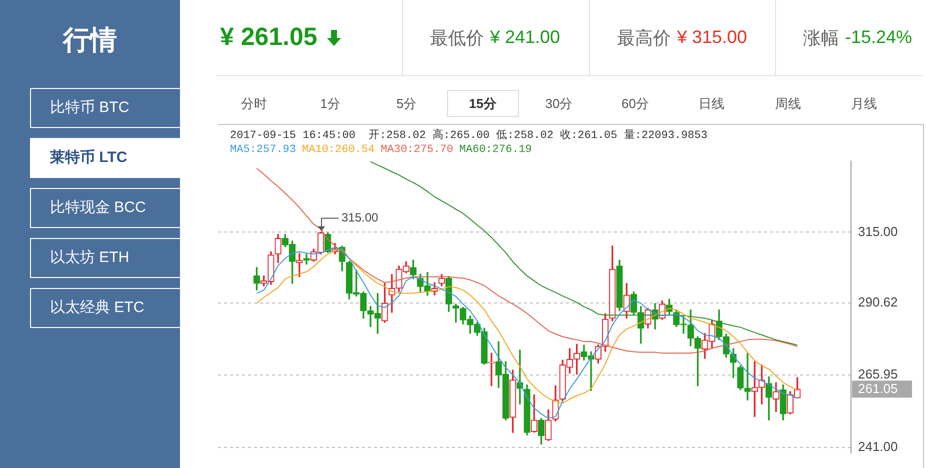 The height and width of the screenshot is (468, 926). I want to click on menu-button: 比特币 BTC, so click(105, 108).